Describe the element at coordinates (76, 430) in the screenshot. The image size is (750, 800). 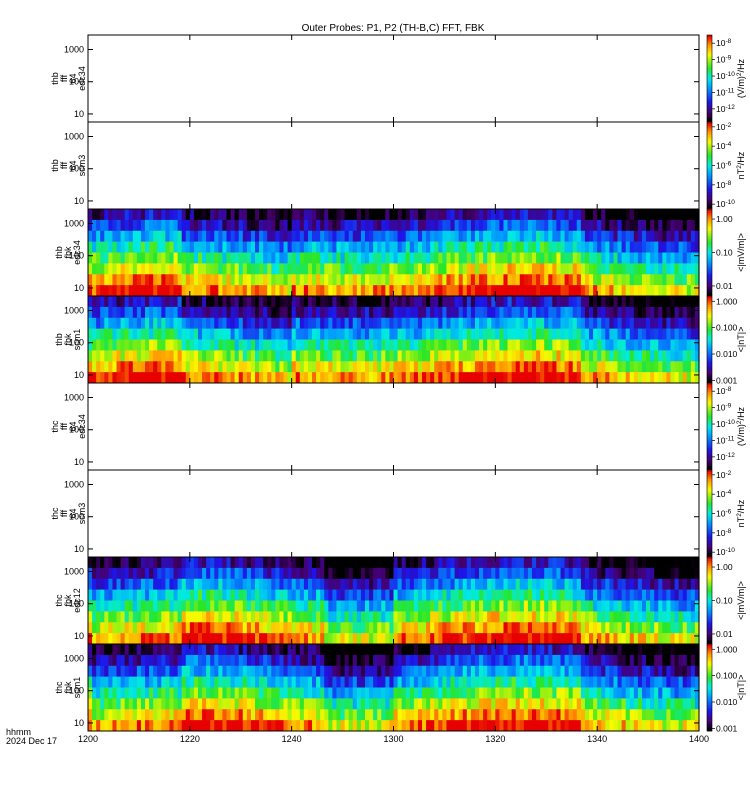
I see `y-tick-label: 100` at that location.